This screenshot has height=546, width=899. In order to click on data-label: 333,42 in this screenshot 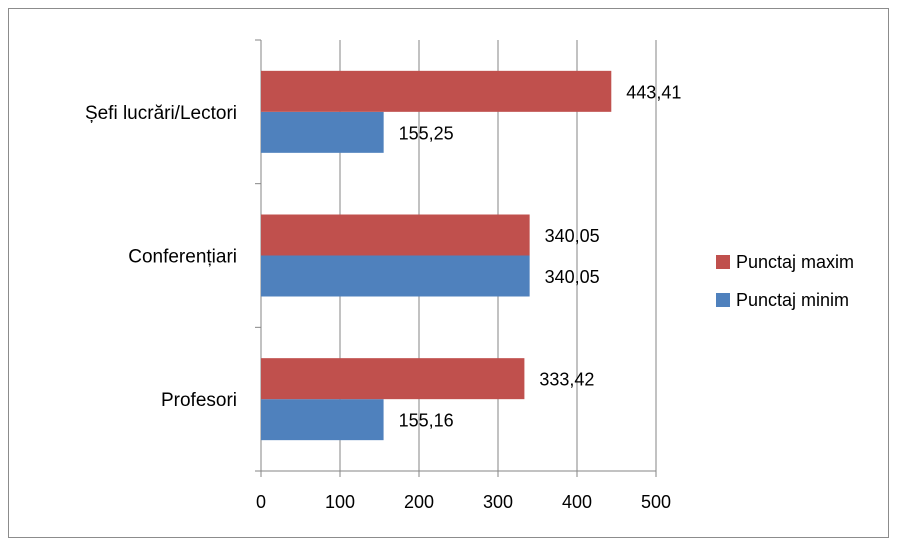, I will do `click(566, 380)`.